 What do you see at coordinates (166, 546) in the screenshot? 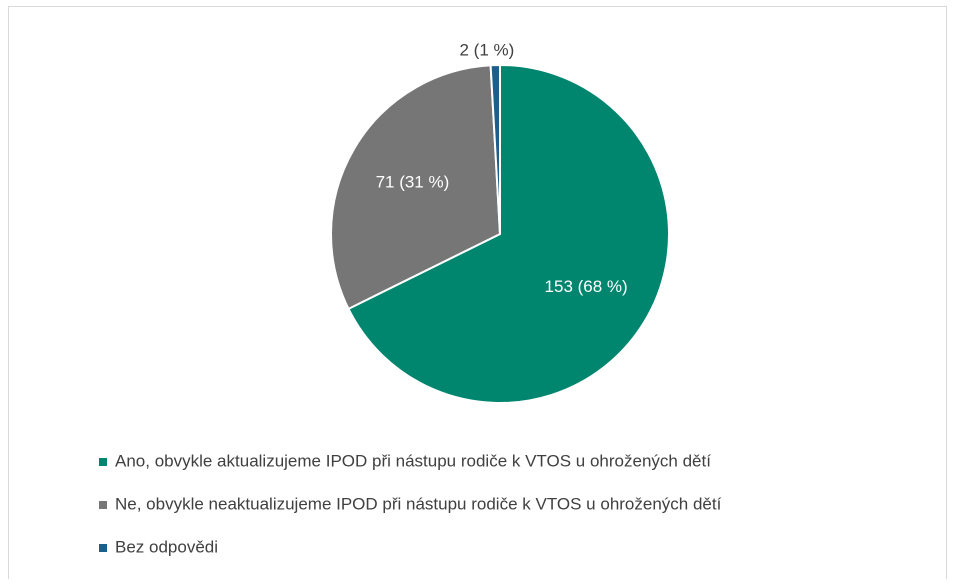
I see `legend-label: Bez odpovědi` at bounding box center [166, 546].